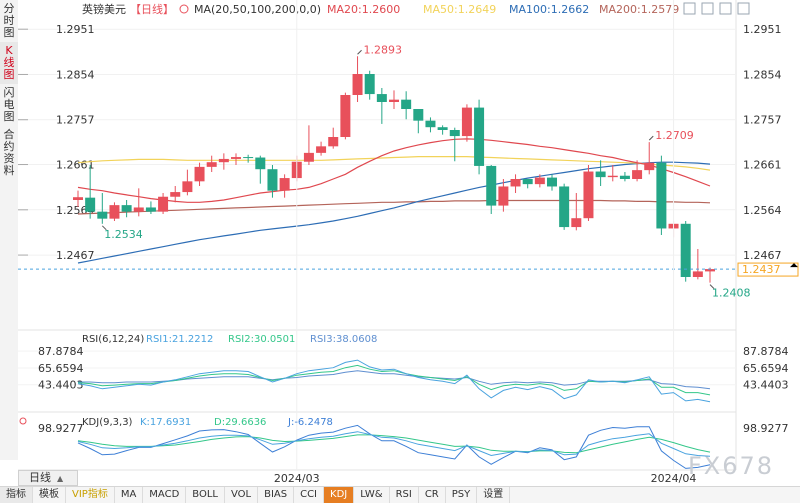 This screenshot has height=503, width=800. Describe the element at coordinates (762, 255) in the screenshot. I see `y-tick-right: 1.2467` at that location.